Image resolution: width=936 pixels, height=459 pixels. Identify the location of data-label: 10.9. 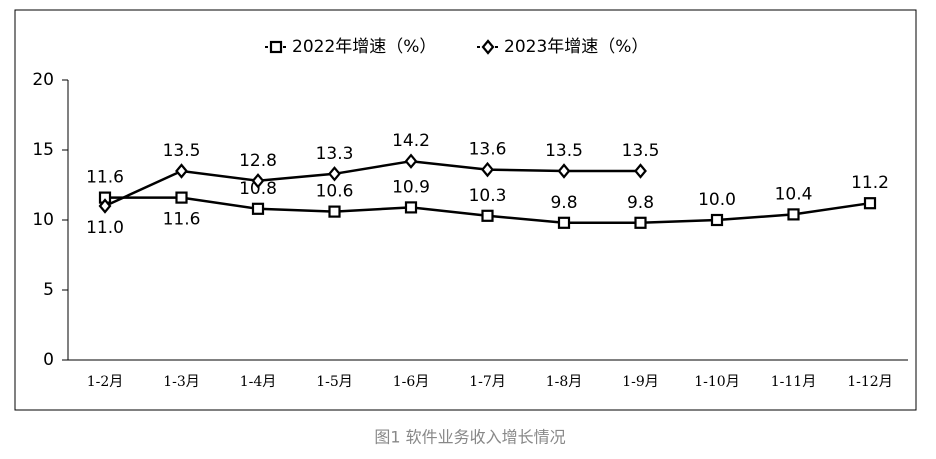
(411, 187).